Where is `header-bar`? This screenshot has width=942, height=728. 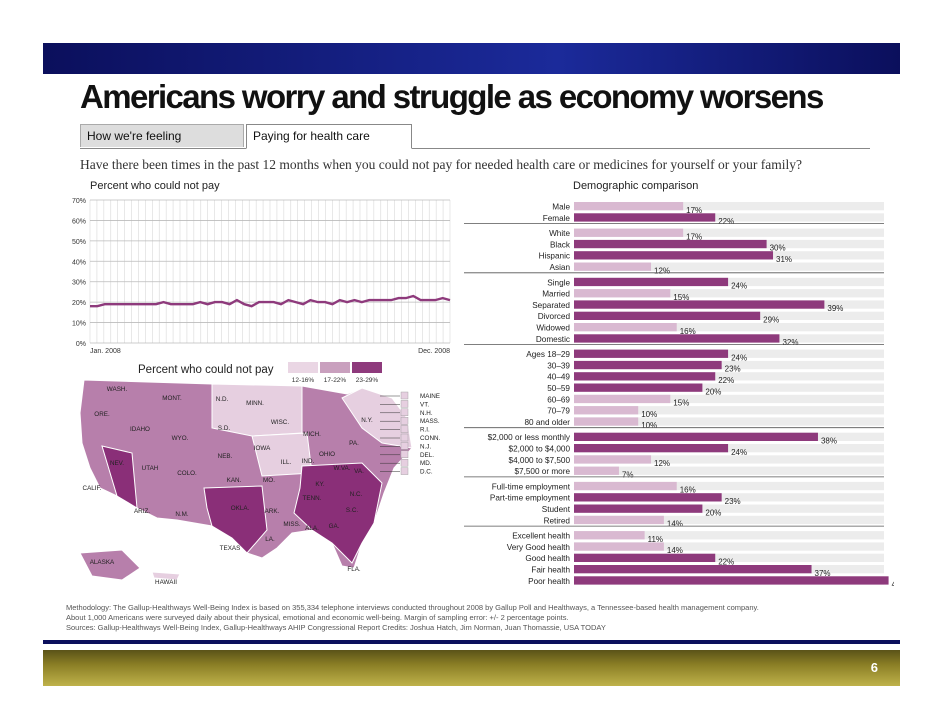
header-bar is located at coordinates (471, 58).